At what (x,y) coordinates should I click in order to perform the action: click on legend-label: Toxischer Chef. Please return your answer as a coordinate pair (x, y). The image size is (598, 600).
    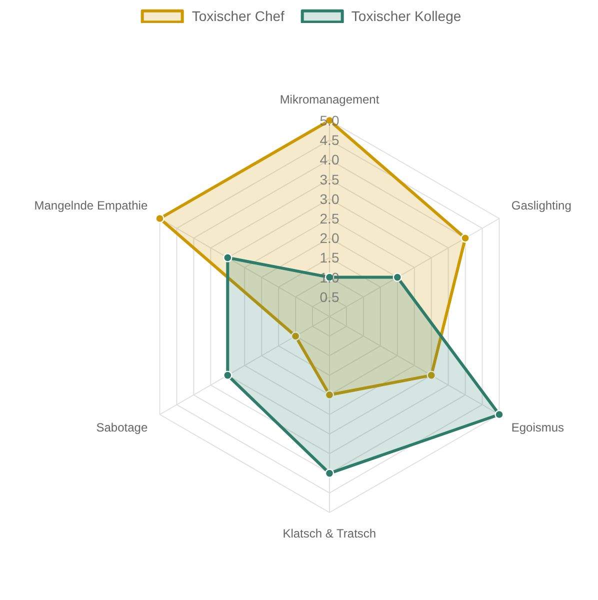
    Looking at the image, I should click on (238, 16).